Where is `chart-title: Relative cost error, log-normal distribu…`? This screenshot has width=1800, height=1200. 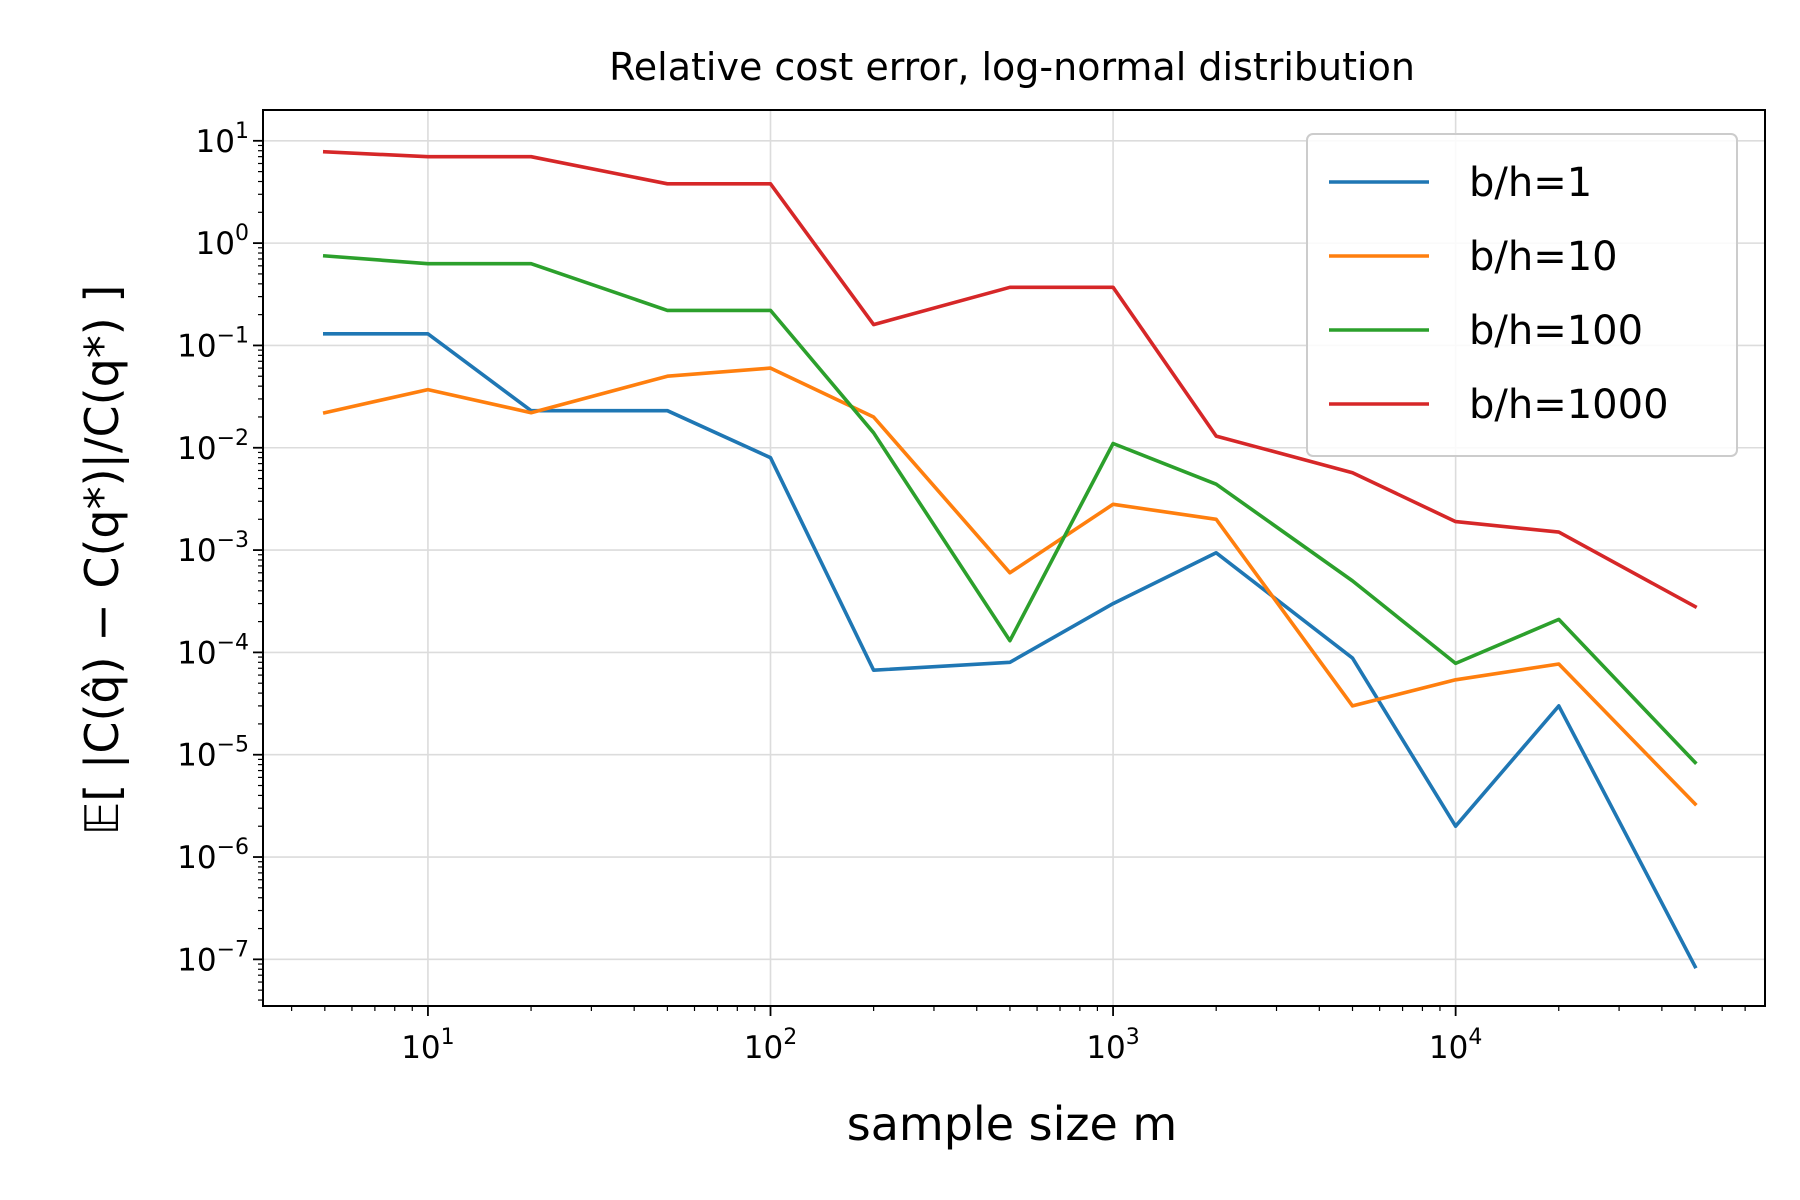 chart-title: Relative cost error, log-normal distribu… is located at coordinates (1012, 67).